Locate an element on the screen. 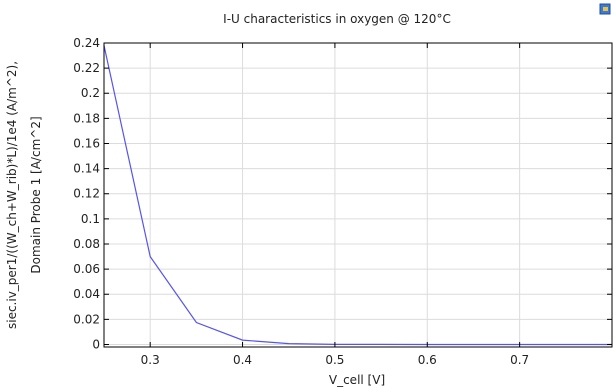 The image size is (614, 388). chart-title: I-U characteristics in oxygen @ 120°C is located at coordinates (337, 19).